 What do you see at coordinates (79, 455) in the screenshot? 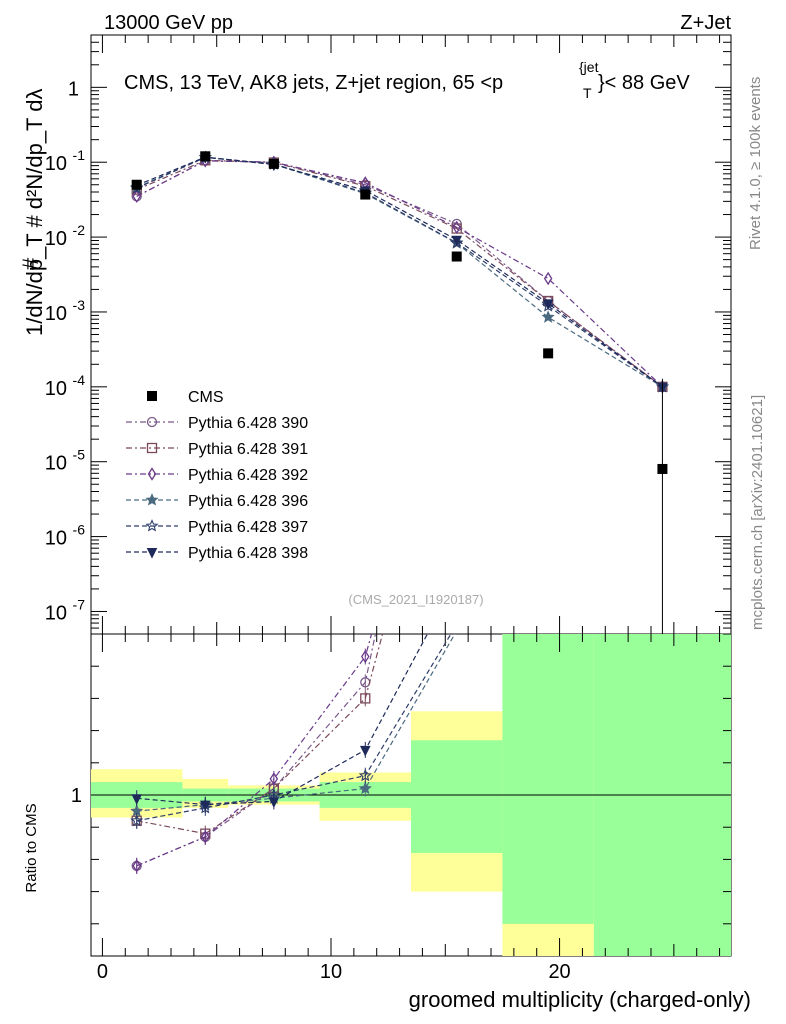
I see `y-tick-exp: -5` at bounding box center [79, 455].